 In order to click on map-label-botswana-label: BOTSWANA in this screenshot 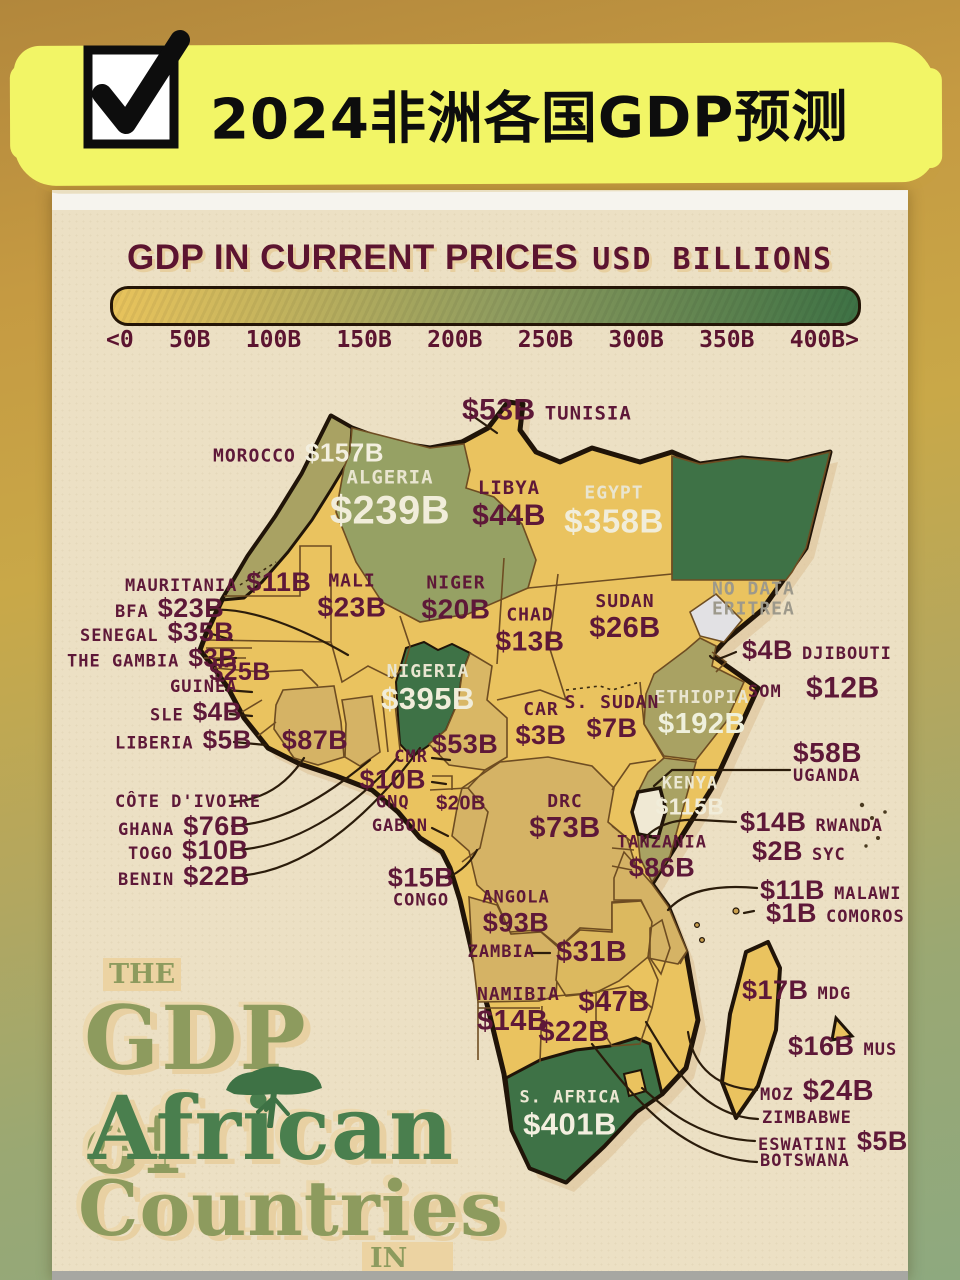, I will do `click(805, 1161)`.